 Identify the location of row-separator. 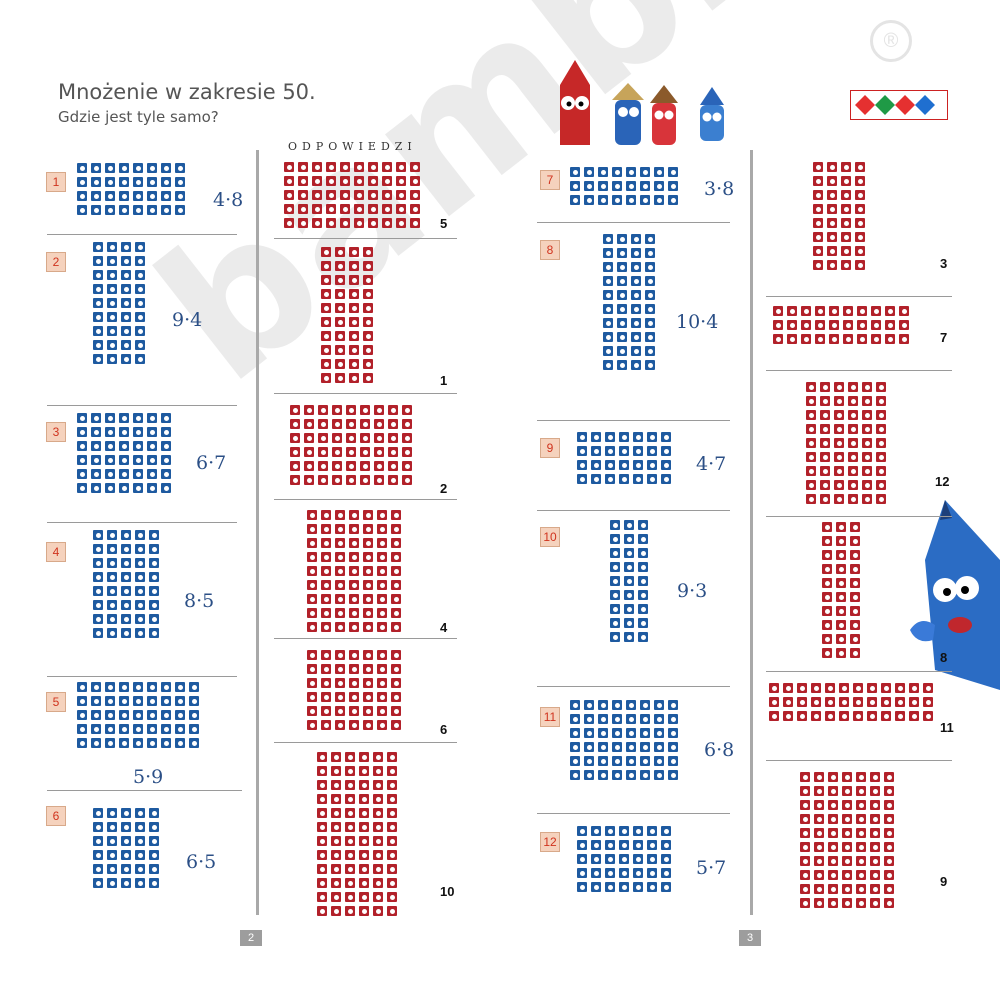
(633, 510).